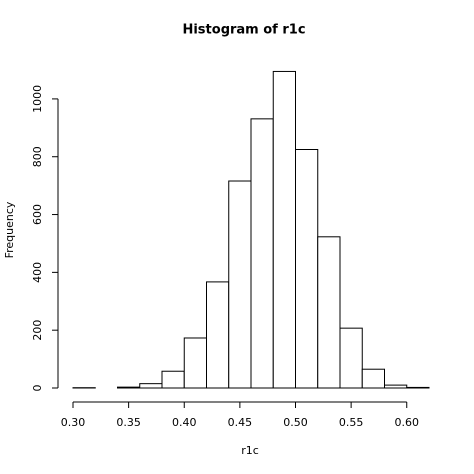 This screenshot has height=474, width=474. What do you see at coordinates (243, 30) in the screenshot?
I see `chart-title: Histogram of r1c` at bounding box center [243, 30].